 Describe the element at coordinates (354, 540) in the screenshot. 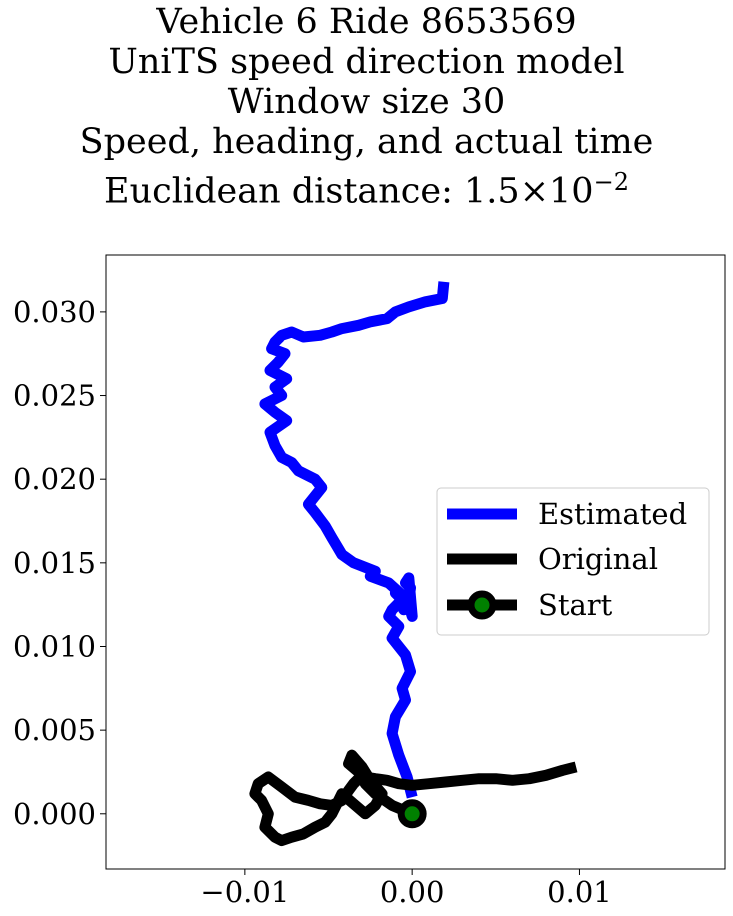

I see `series-line-estimated` at that location.